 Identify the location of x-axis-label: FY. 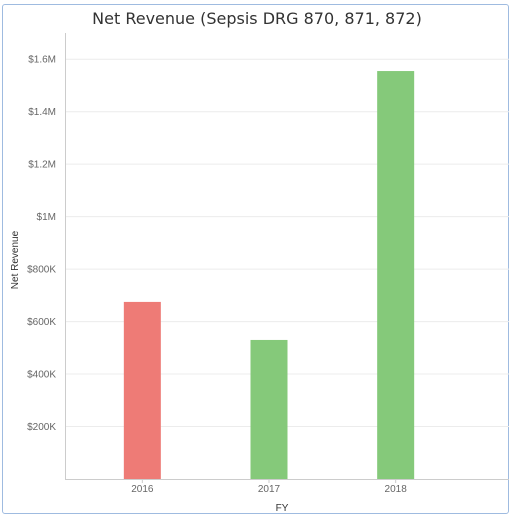
(282, 508).